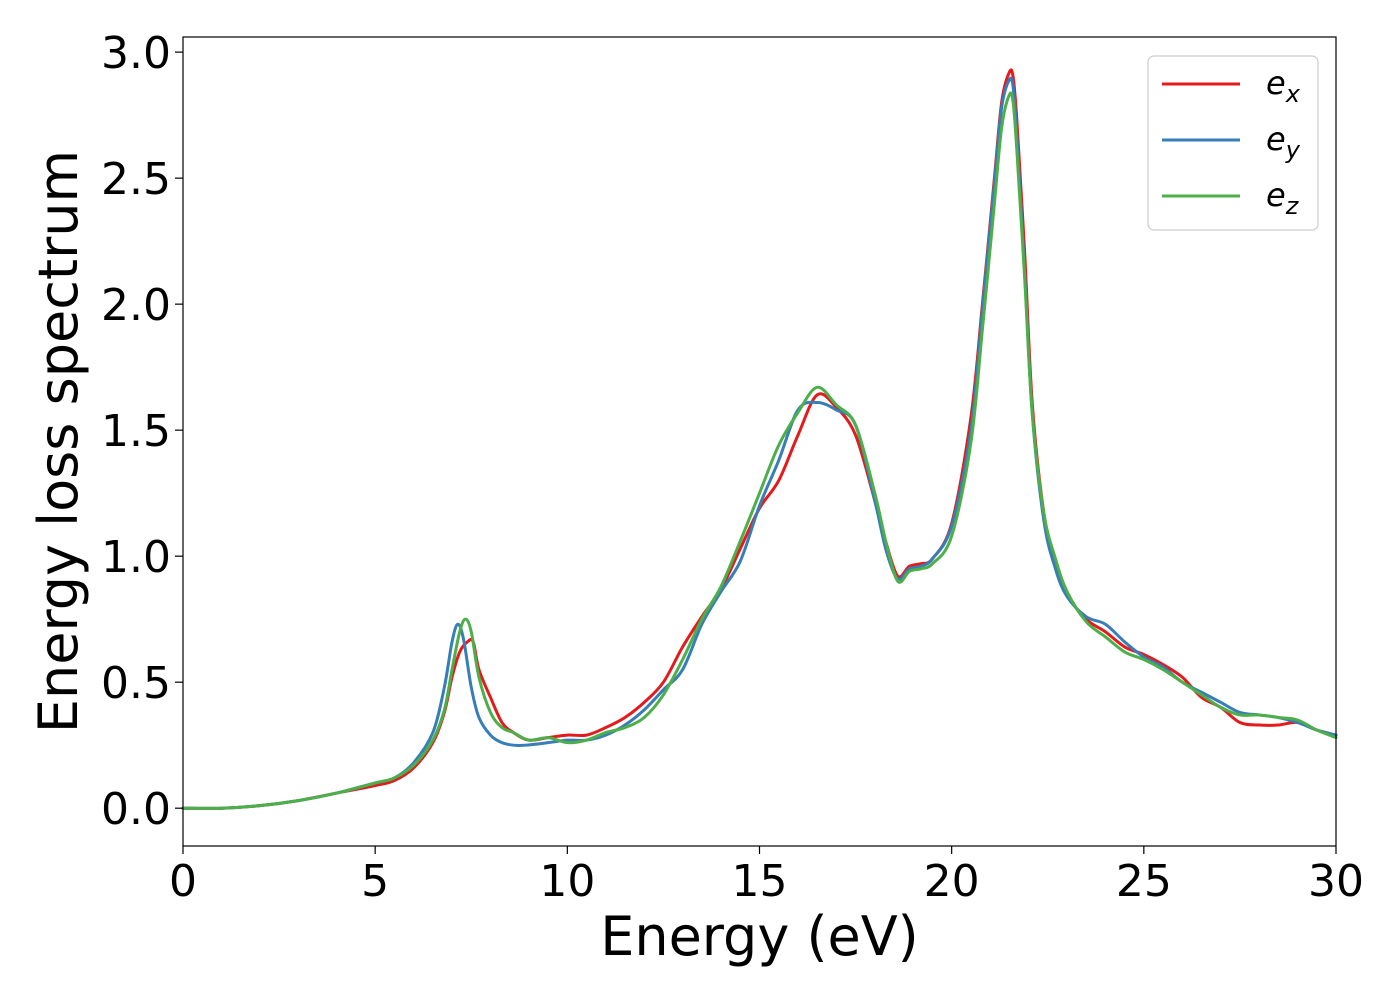  What do you see at coordinates (136, 557) in the screenshot?
I see `y-tick-label: 1.0` at bounding box center [136, 557].